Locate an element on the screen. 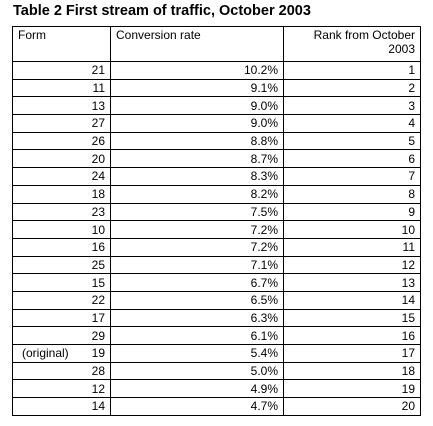 This screenshot has height=426, width=433. table-row: 20 8.7% 6 is located at coordinates (216, 159).